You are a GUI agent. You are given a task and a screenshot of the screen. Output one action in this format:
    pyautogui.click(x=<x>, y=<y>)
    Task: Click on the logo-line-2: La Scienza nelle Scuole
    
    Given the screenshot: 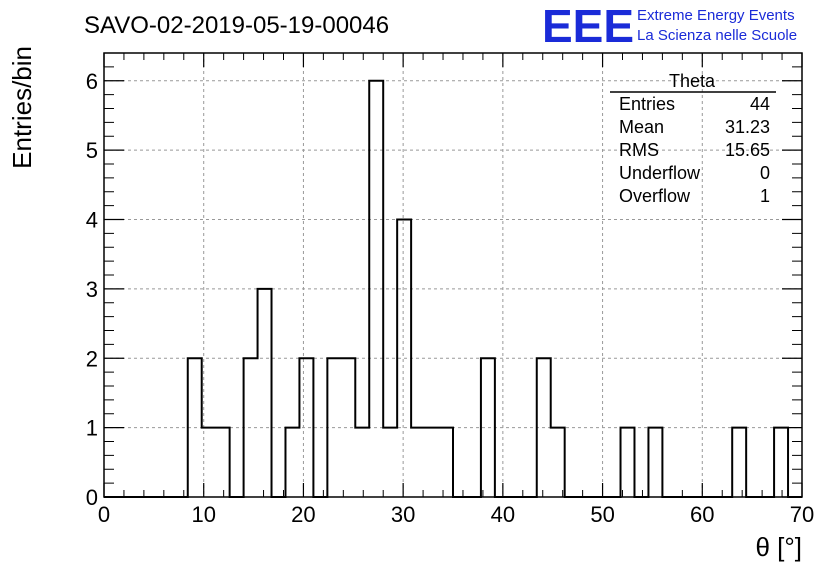 What is the action you would take?
    pyautogui.click(x=717, y=35)
    